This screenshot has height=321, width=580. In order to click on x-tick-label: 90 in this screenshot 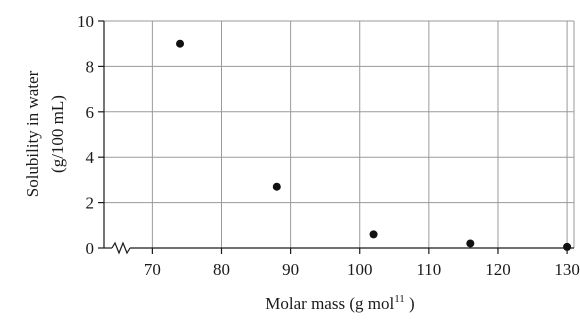, I will do `click(290, 269)`.